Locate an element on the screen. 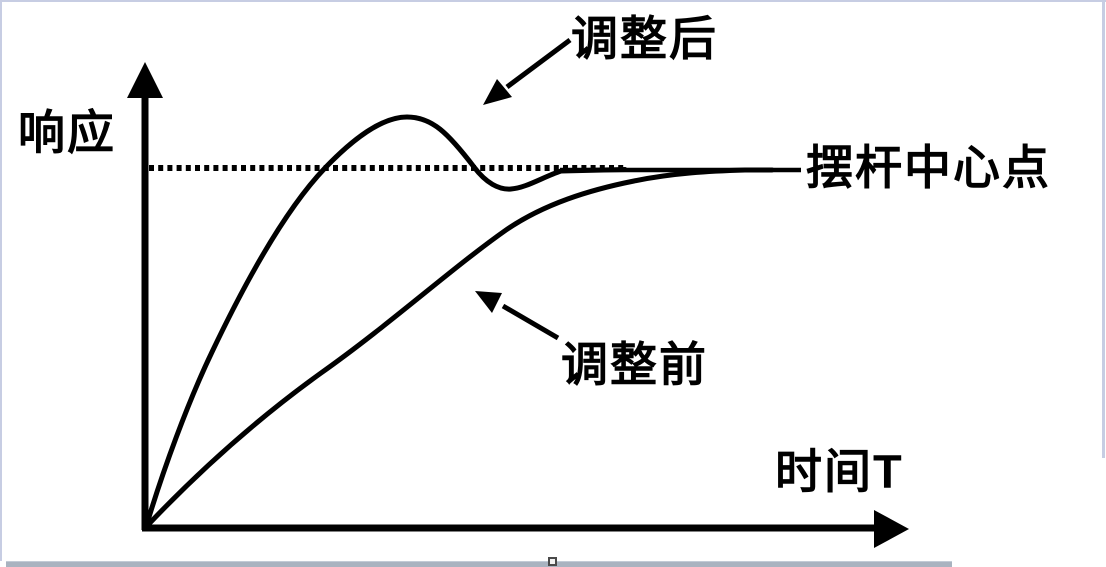  selection-bottom-bar is located at coordinates (479, 564).